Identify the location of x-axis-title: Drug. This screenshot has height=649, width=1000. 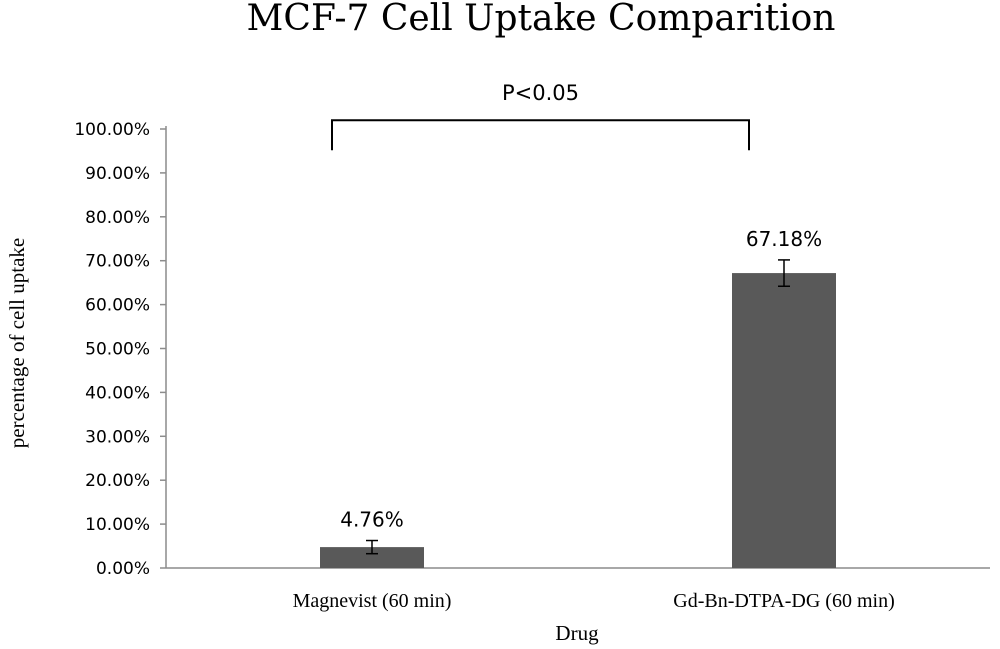
(577, 633).